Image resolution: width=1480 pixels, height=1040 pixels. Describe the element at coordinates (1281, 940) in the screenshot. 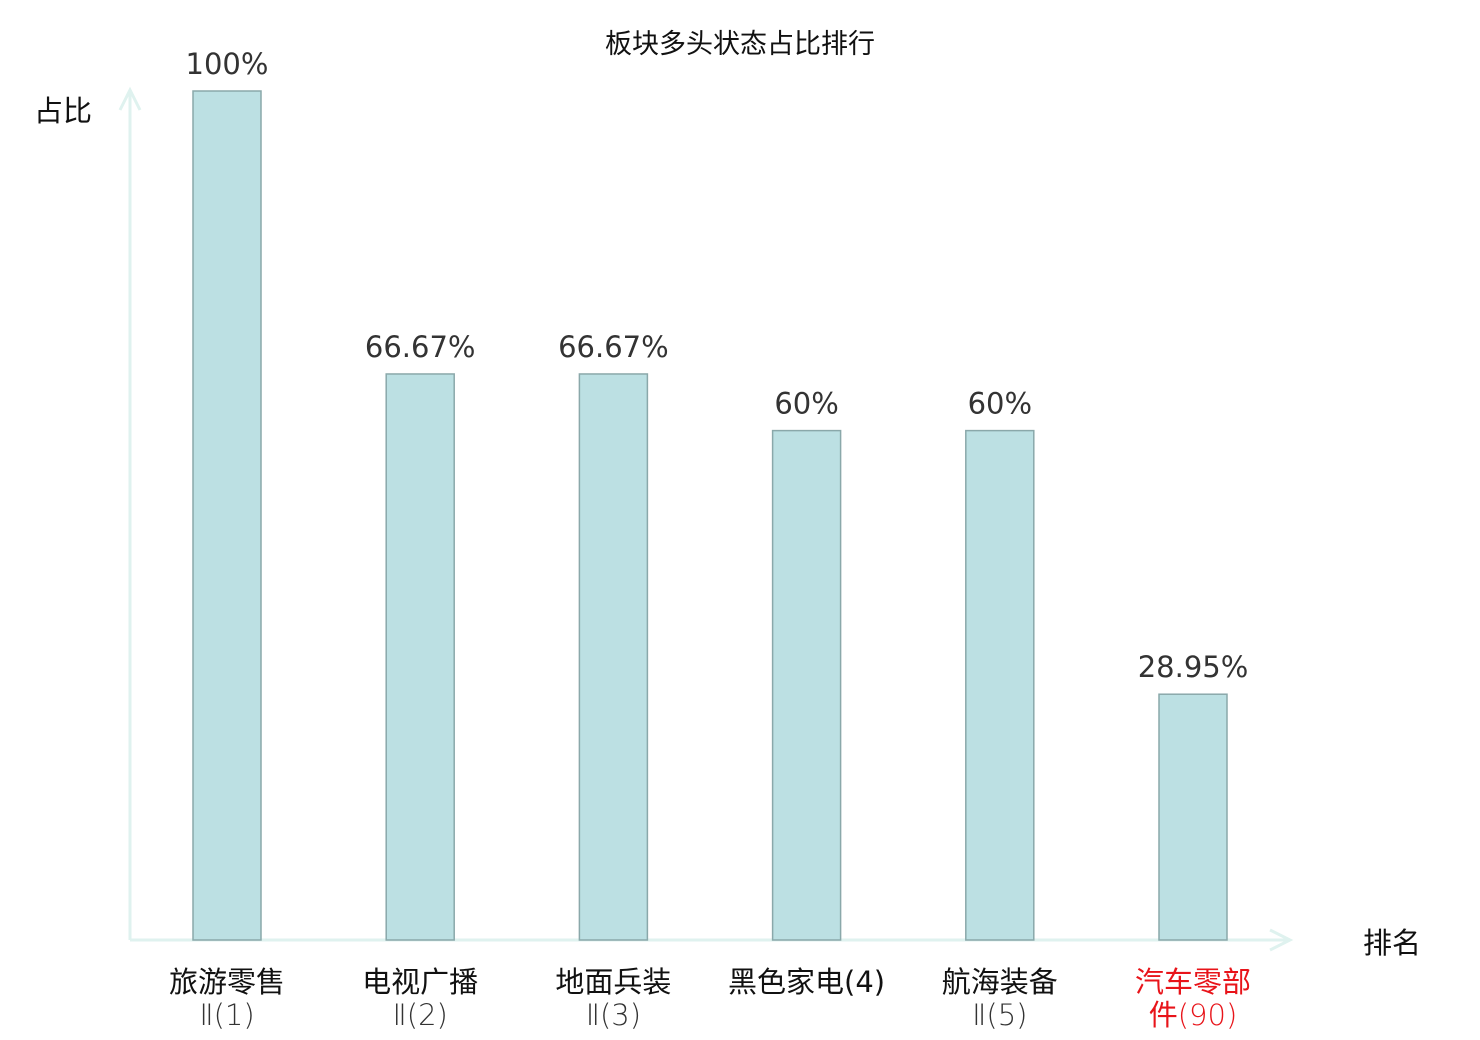

I see `x-axis-arrow` at that location.